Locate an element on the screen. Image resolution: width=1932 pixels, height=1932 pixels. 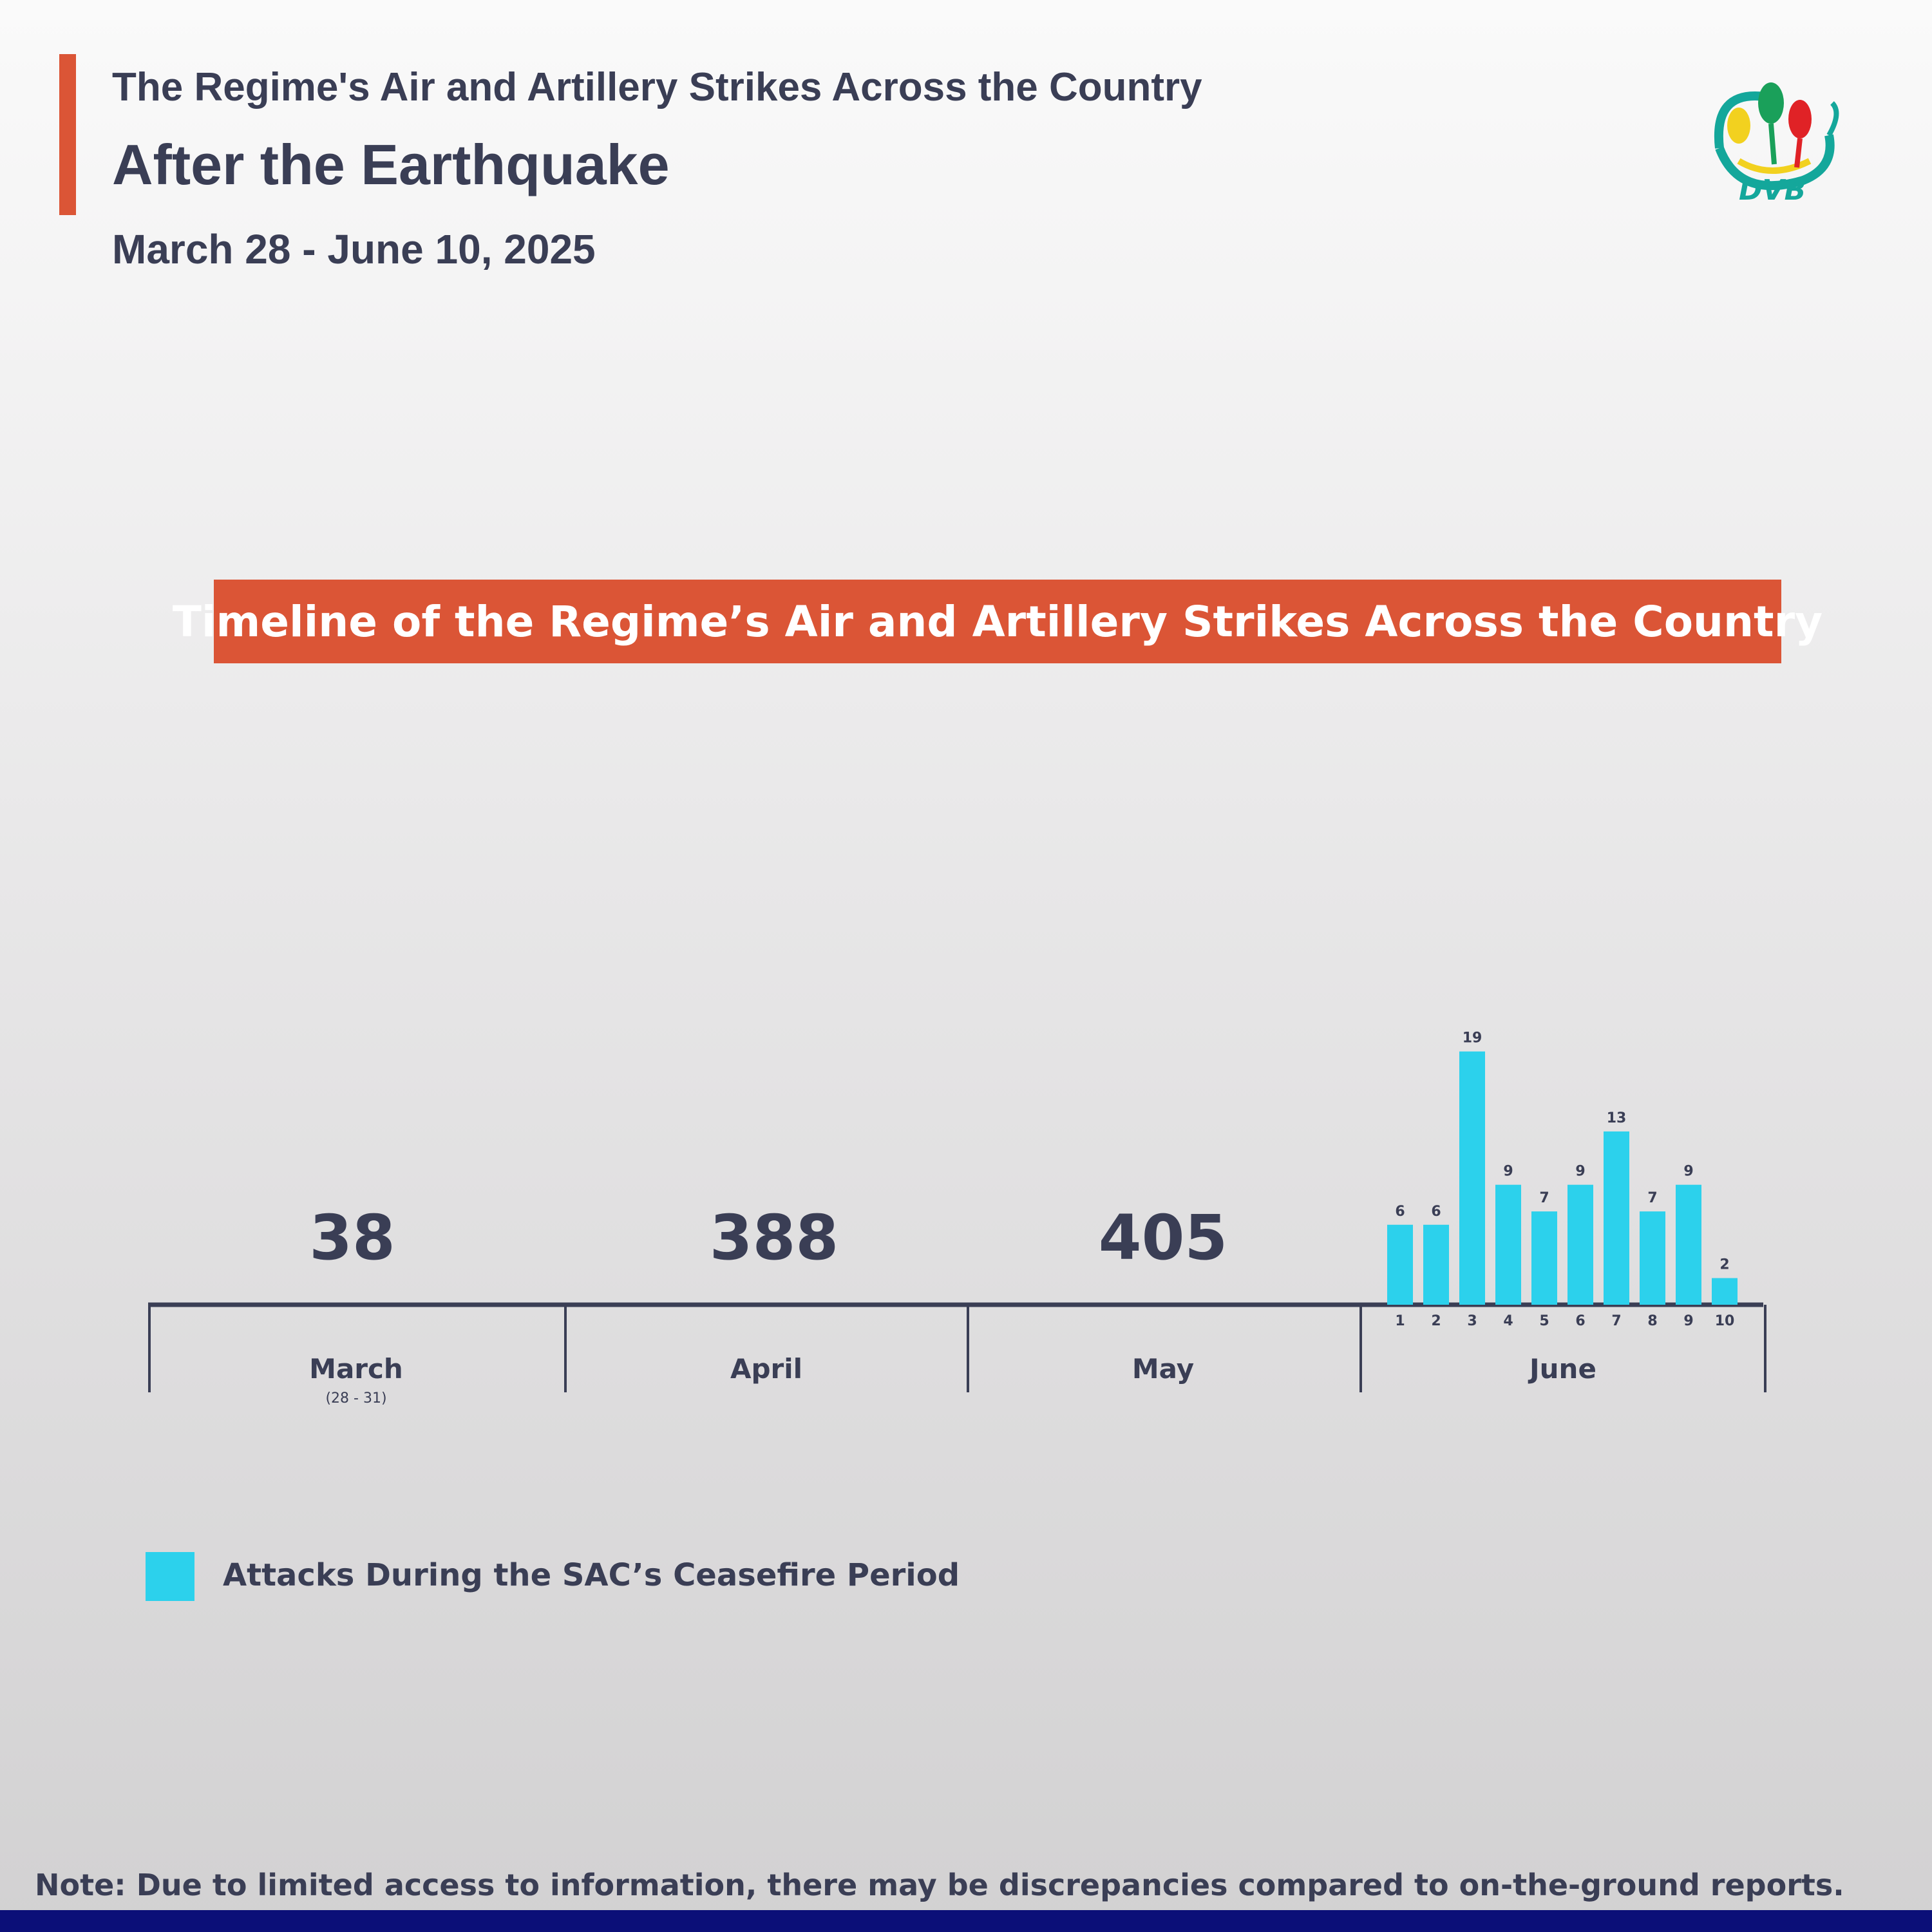
dvb-logo-icon is located at coordinates (1777, 136).